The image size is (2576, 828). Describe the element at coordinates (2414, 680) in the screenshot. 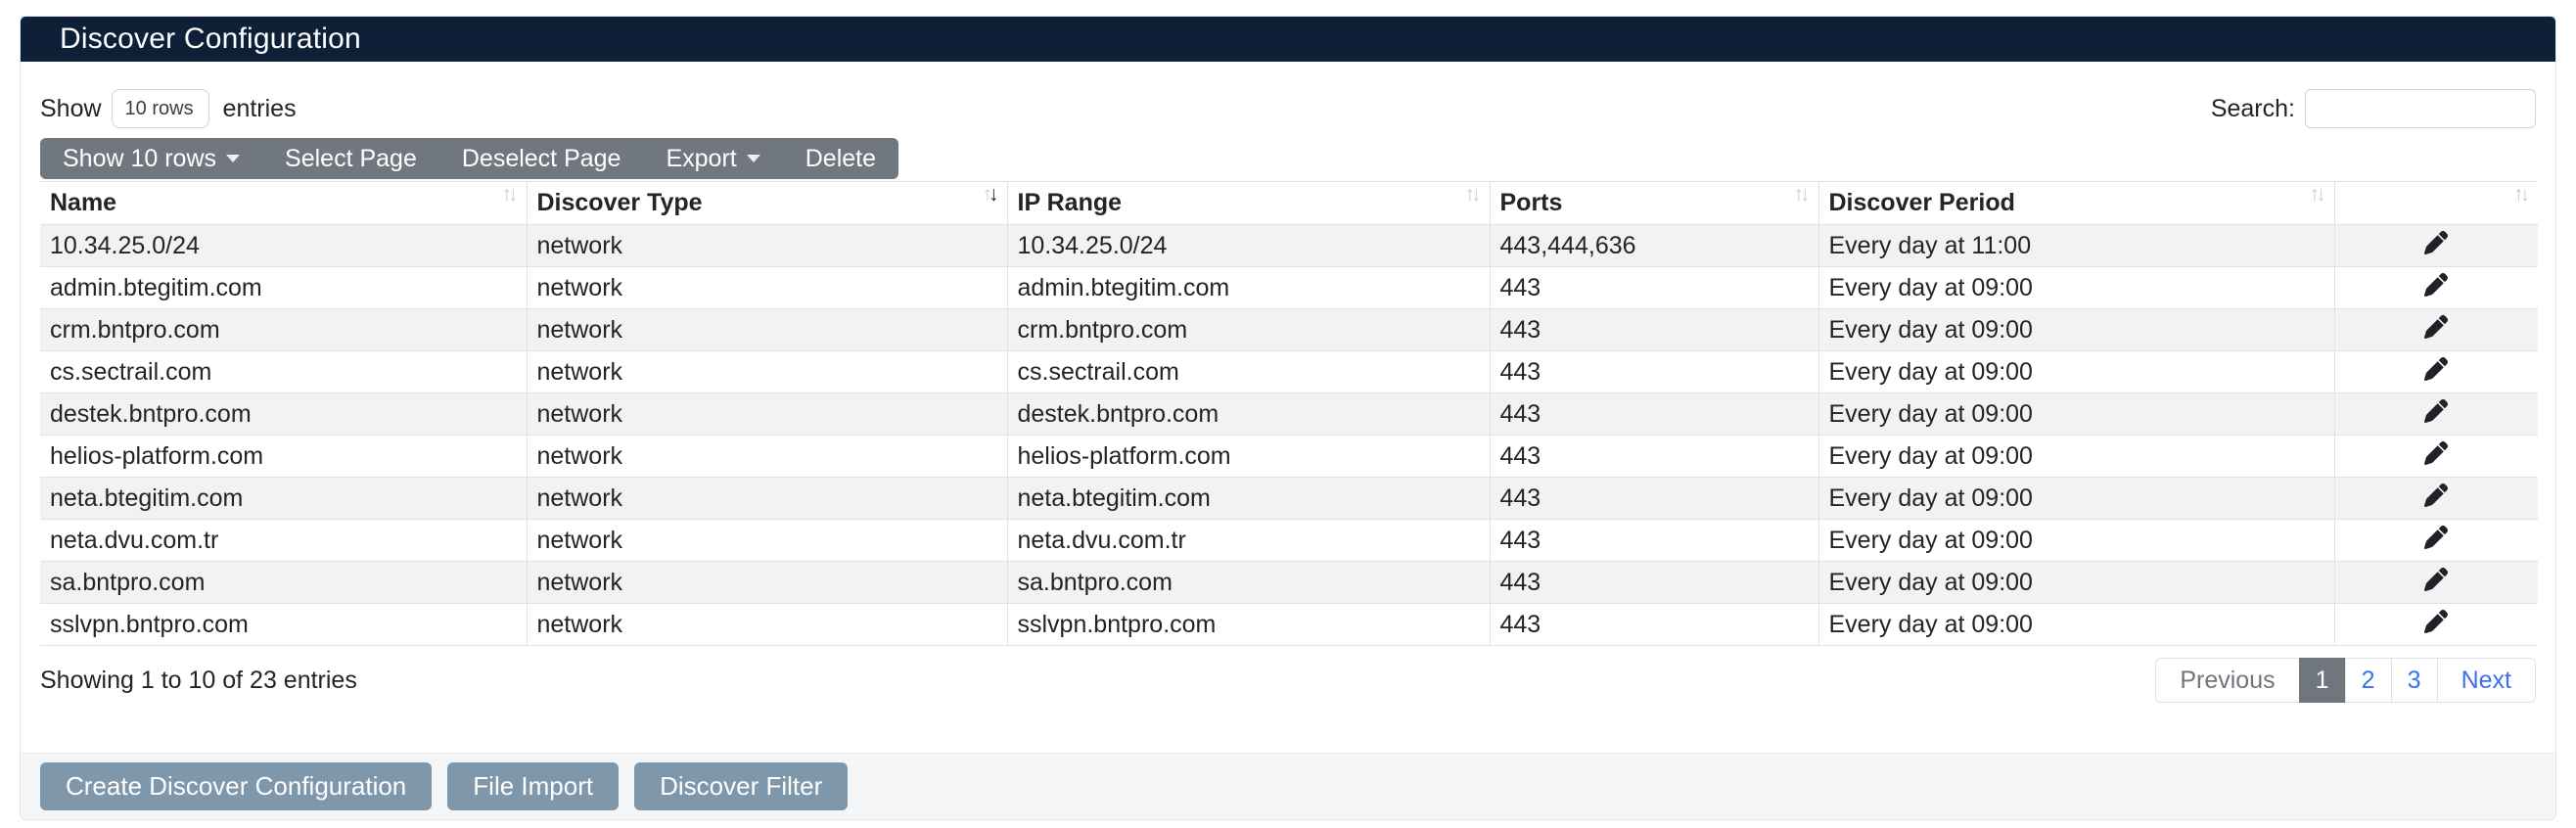

I see `pagination-page-3: 3` at that location.